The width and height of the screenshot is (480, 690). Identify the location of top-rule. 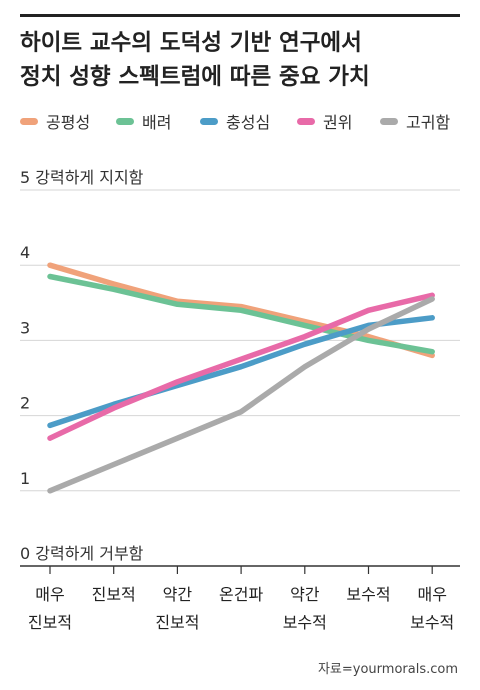
(240, 15).